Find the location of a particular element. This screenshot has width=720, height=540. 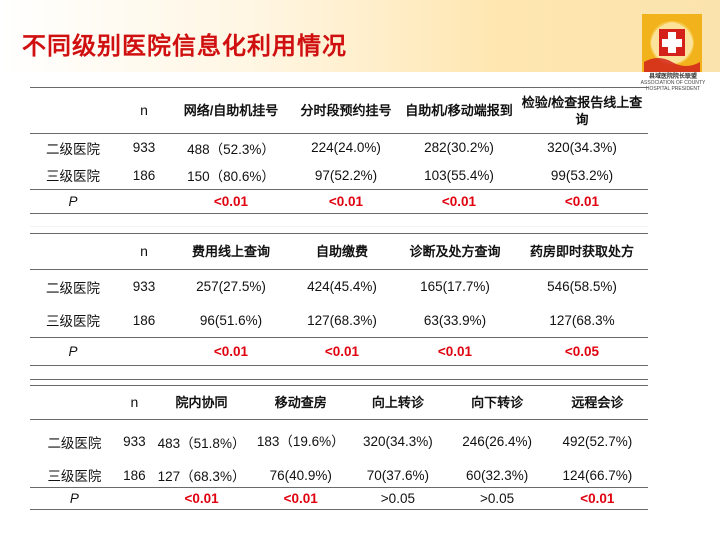

header-cell-col1: 费用线上查询 is located at coordinates (230, 251).